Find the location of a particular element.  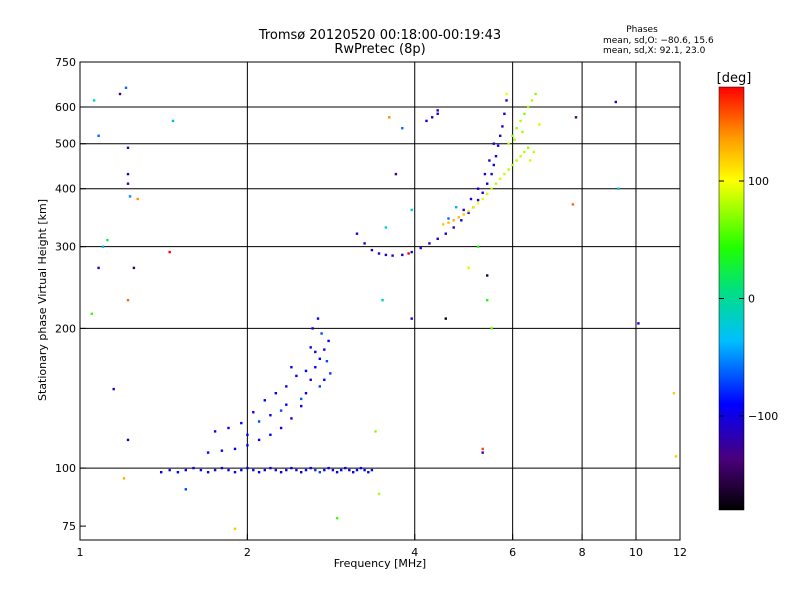

y-tick-label: 500 is located at coordinates (65, 144).